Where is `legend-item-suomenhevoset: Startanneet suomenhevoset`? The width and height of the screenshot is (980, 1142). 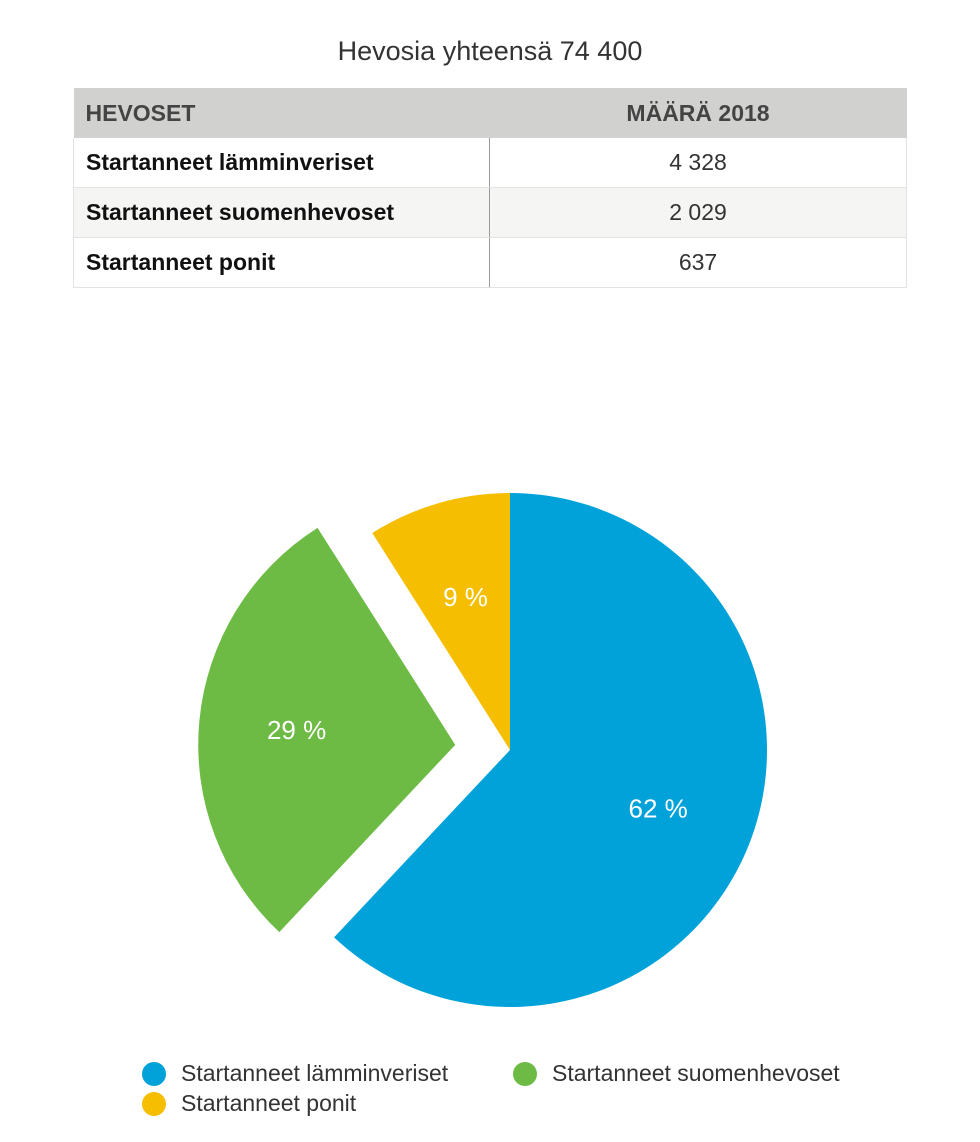
legend-item-suomenhevoset: Startanneet suomenhevoset is located at coordinates (676, 1073).